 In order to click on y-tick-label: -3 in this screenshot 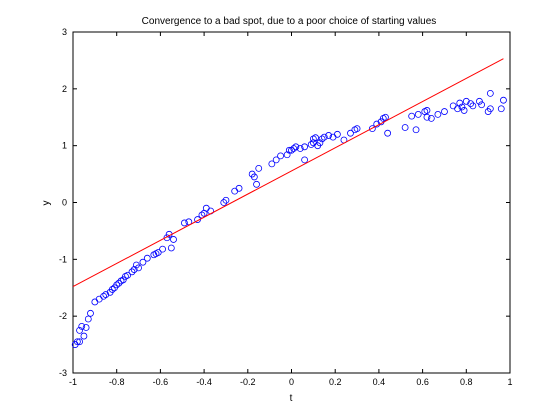, I will do `click(63, 373)`.